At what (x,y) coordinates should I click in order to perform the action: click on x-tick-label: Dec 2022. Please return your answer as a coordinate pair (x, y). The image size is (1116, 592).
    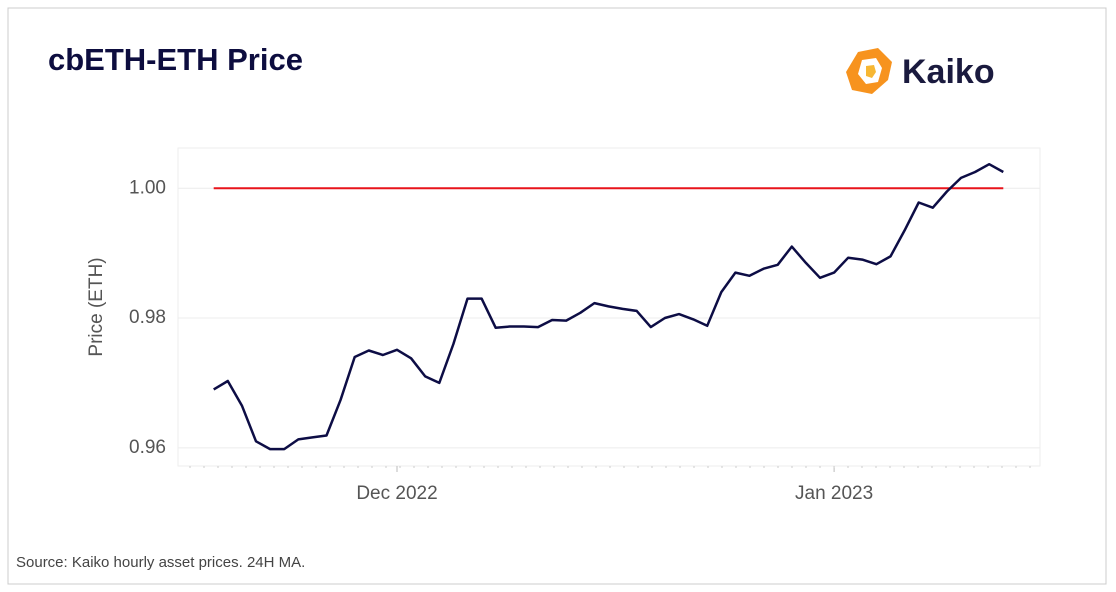
    Looking at the image, I should click on (396, 493).